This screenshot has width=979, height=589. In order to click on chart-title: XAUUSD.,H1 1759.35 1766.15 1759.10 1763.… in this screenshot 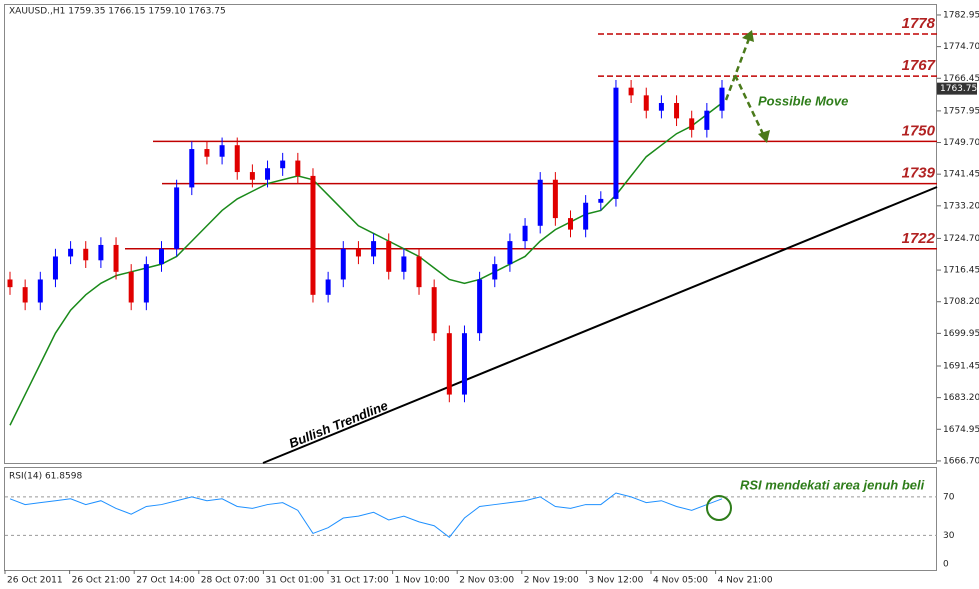, I will do `click(117, 12)`.